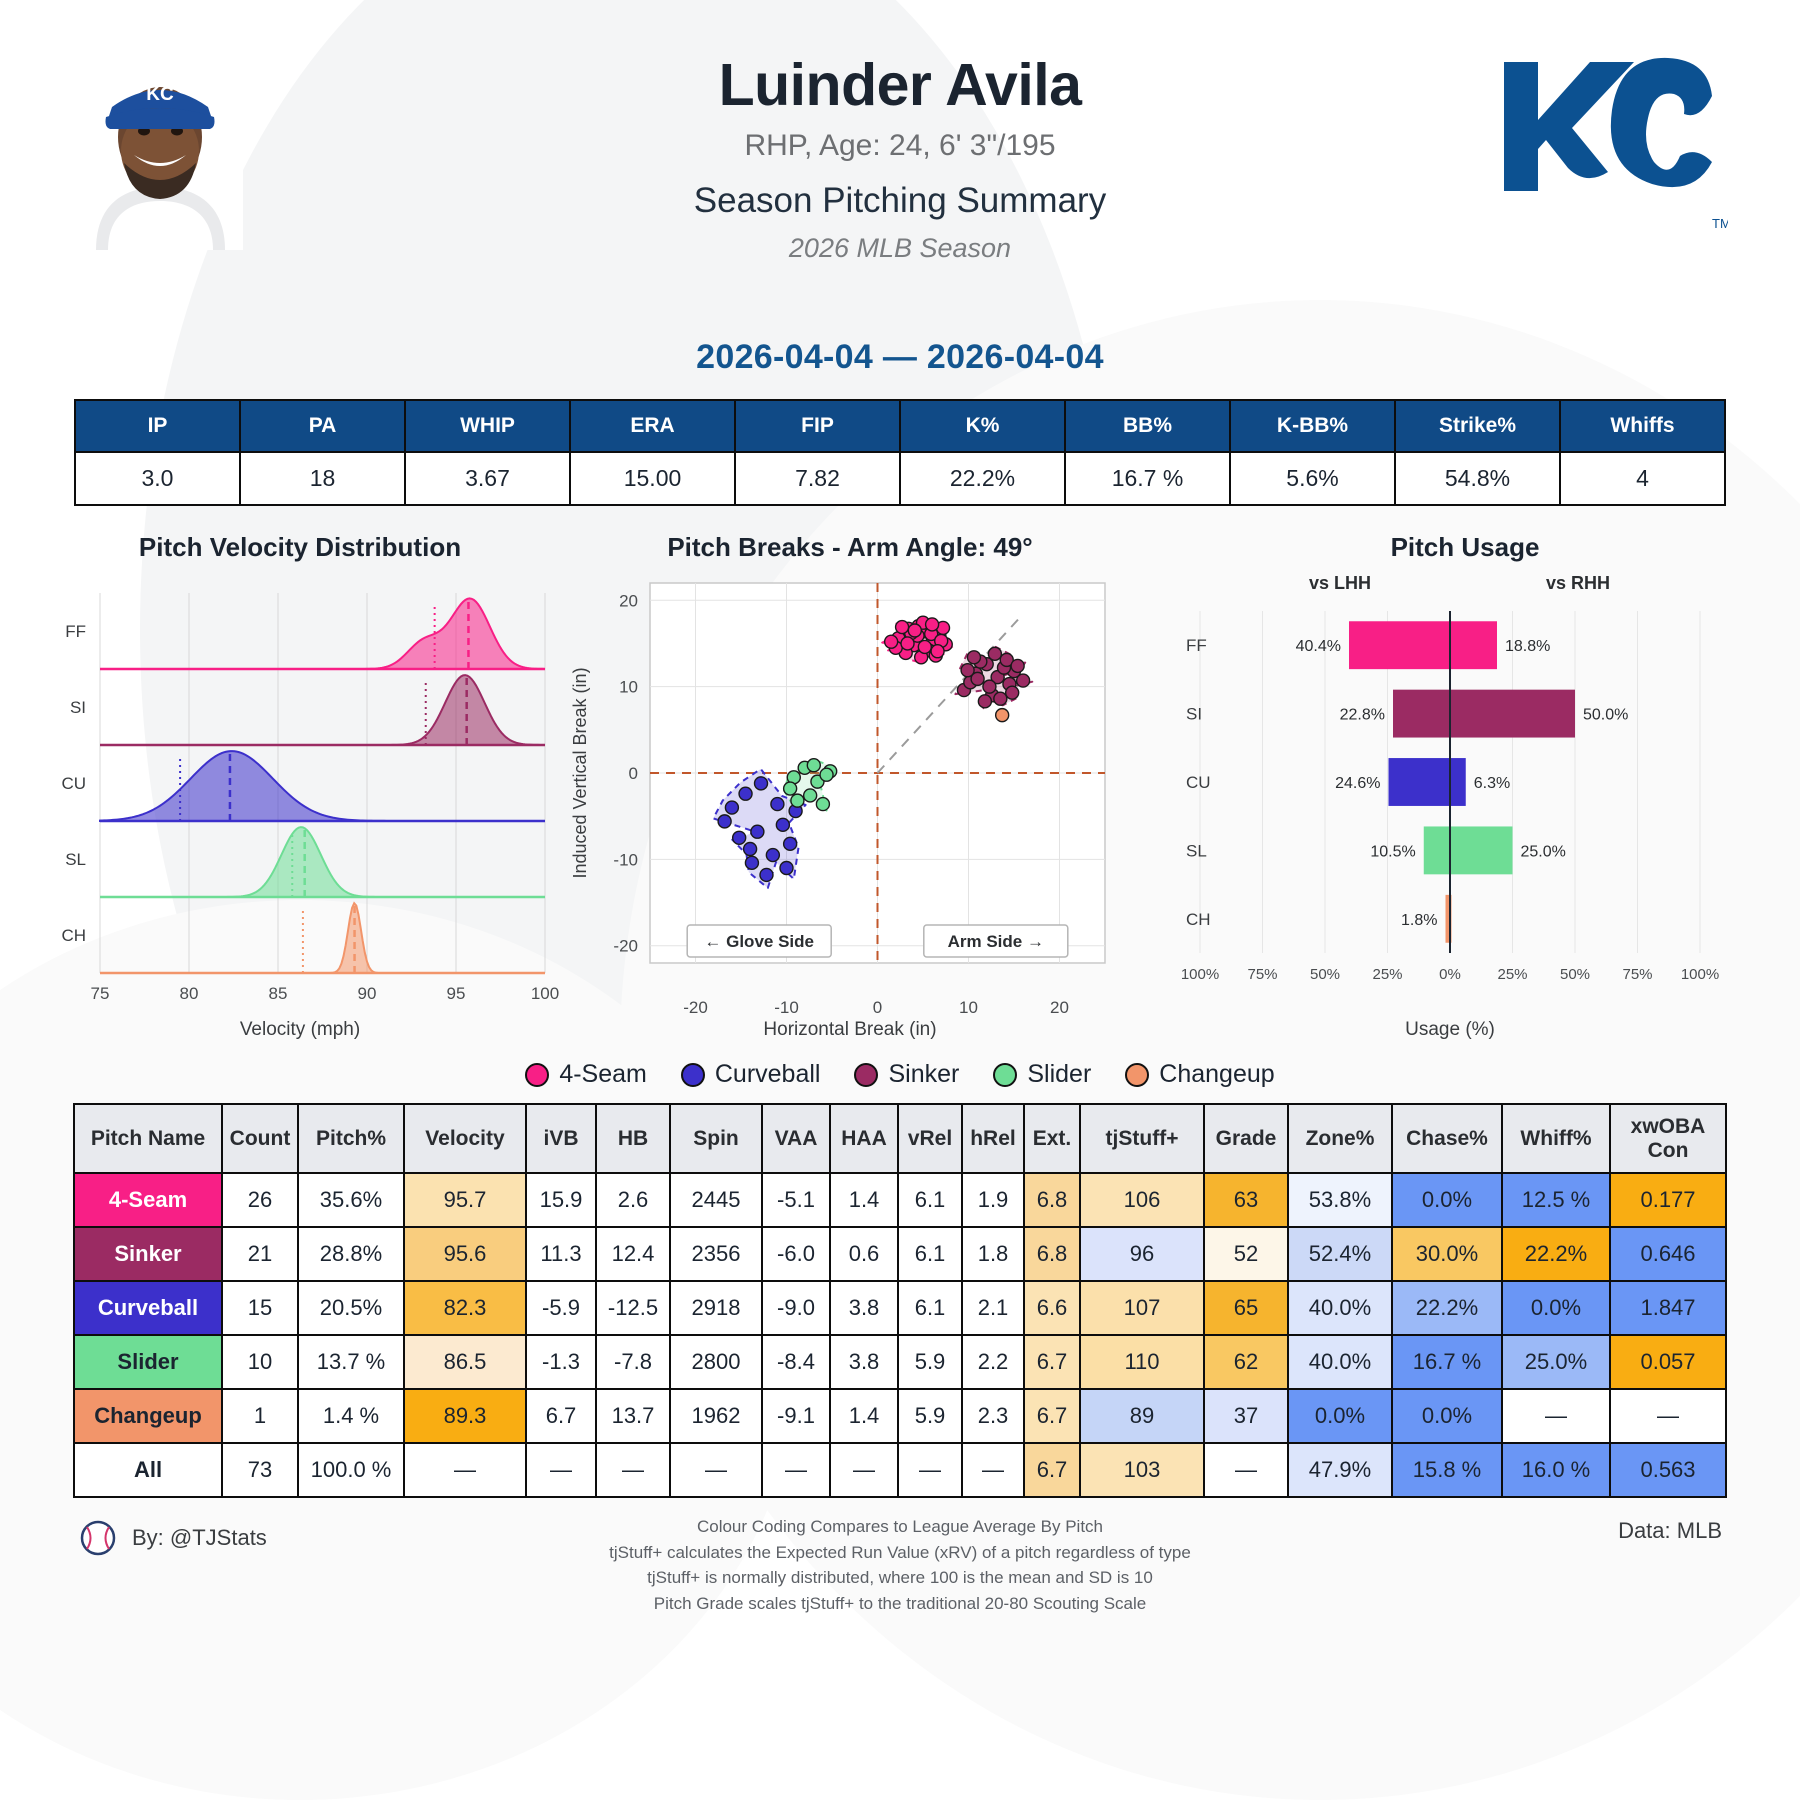  What do you see at coordinates (1052, 1138) in the screenshot?
I see `pitch-col-ext: Ext.` at bounding box center [1052, 1138].